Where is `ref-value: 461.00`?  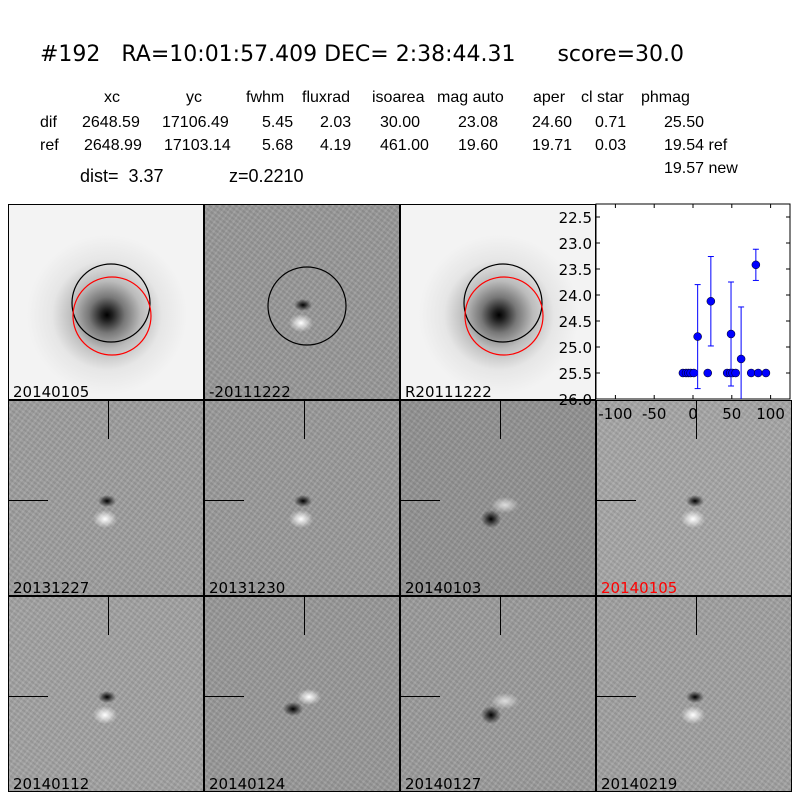 ref-value: 461.00 is located at coordinates (404, 145).